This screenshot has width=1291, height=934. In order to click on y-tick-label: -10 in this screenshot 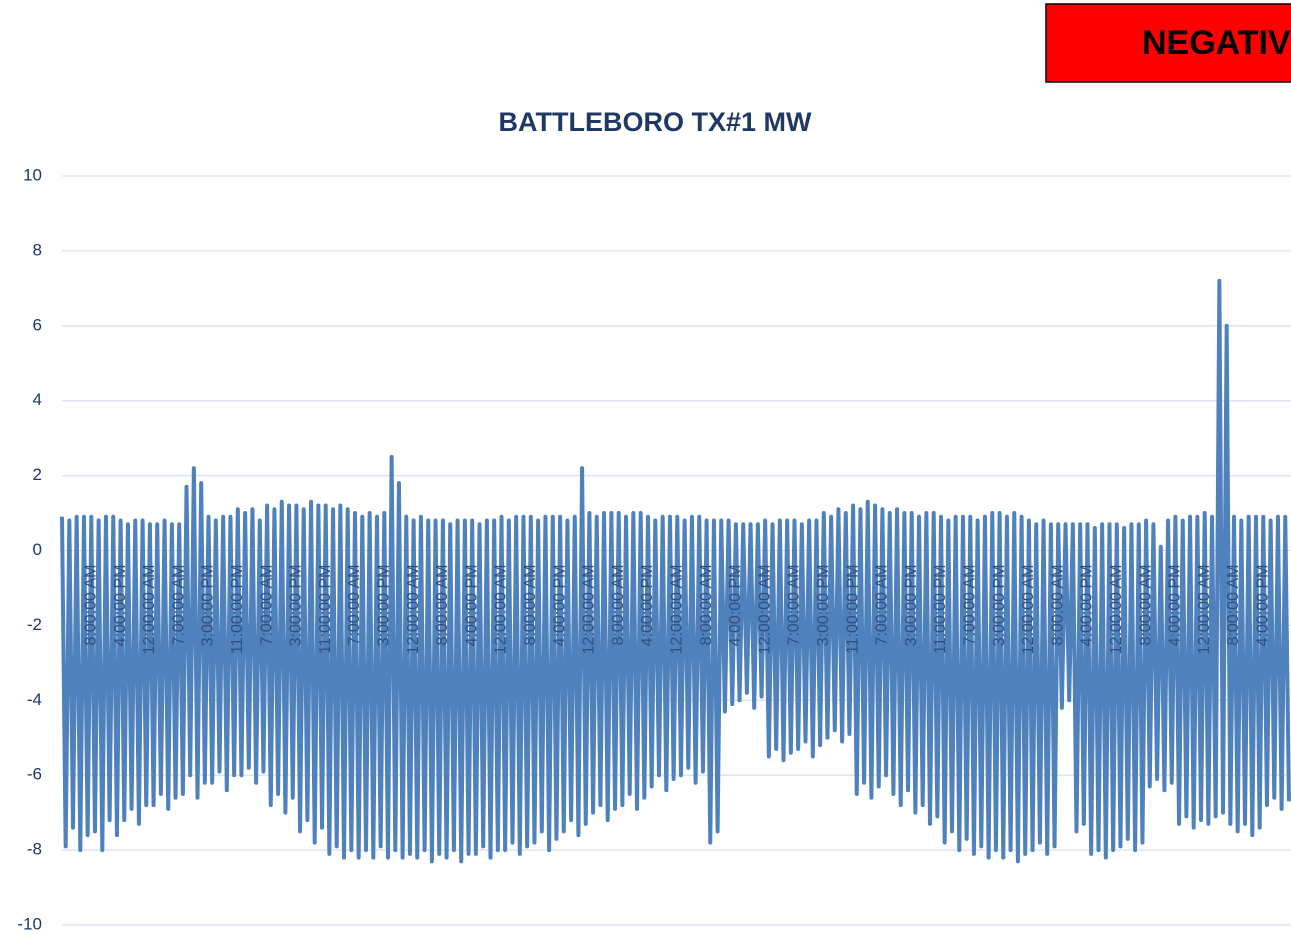, I will do `click(29, 923)`.